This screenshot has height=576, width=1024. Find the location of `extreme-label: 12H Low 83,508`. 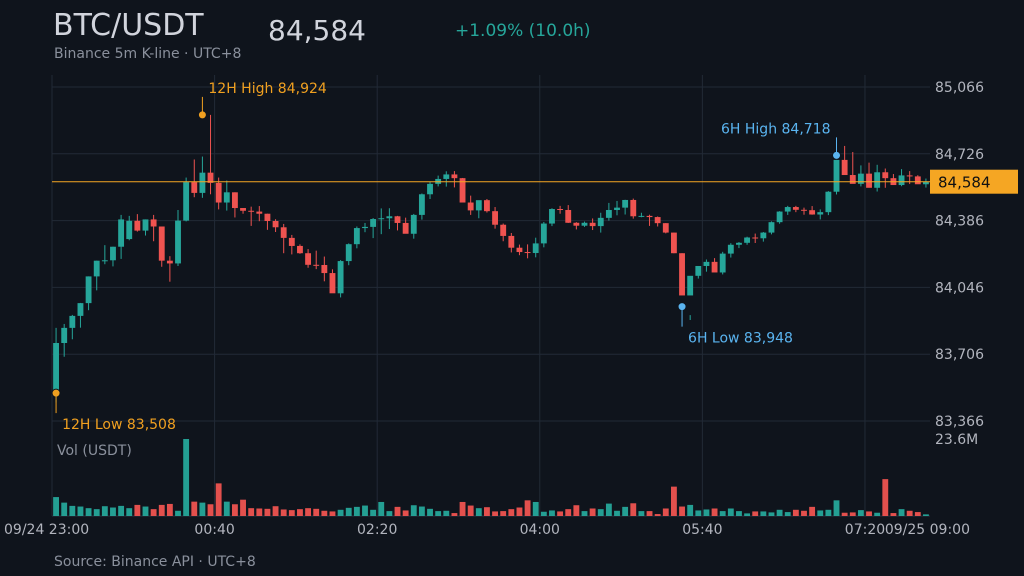

extreme-label: 12H Low 83,508 is located at coordinates (119, 425).